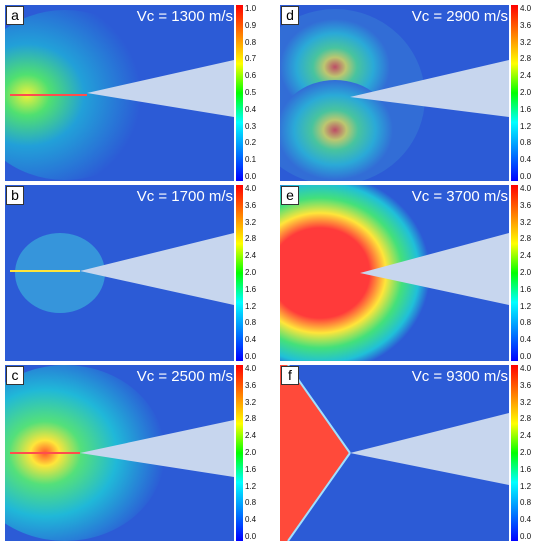  What do you see at coordinates (251, 126) in the screenshot?
I see `colorbar-tick-label: 0.3` at bounding box center [251, 126].